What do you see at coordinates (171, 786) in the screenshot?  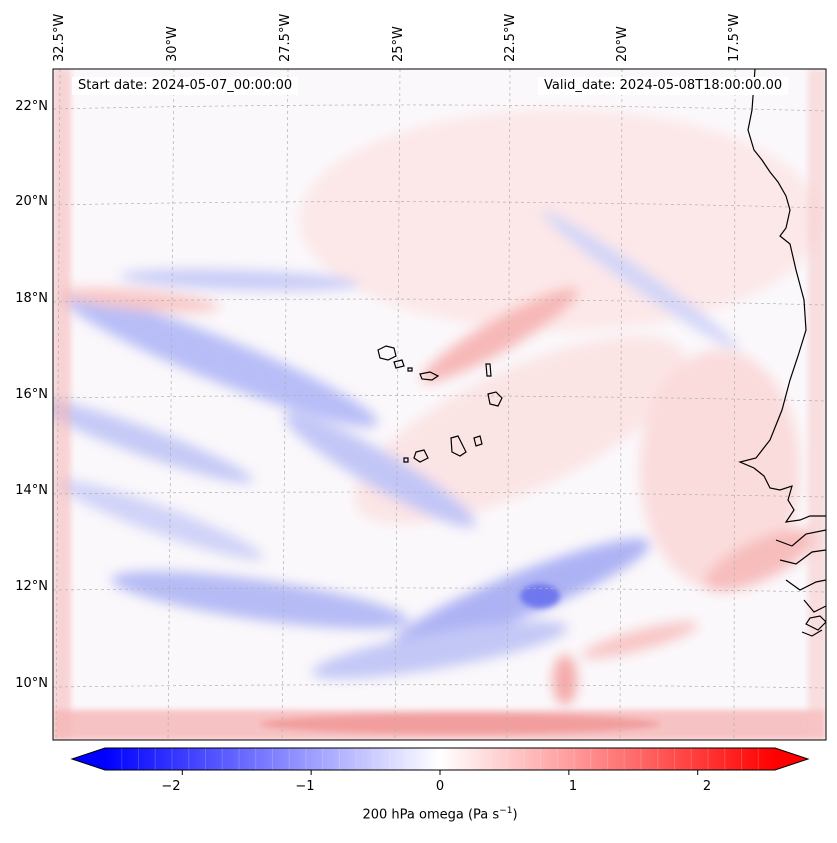 I see `colorbar-tick-label: −2` at bounding box center [171, 786].